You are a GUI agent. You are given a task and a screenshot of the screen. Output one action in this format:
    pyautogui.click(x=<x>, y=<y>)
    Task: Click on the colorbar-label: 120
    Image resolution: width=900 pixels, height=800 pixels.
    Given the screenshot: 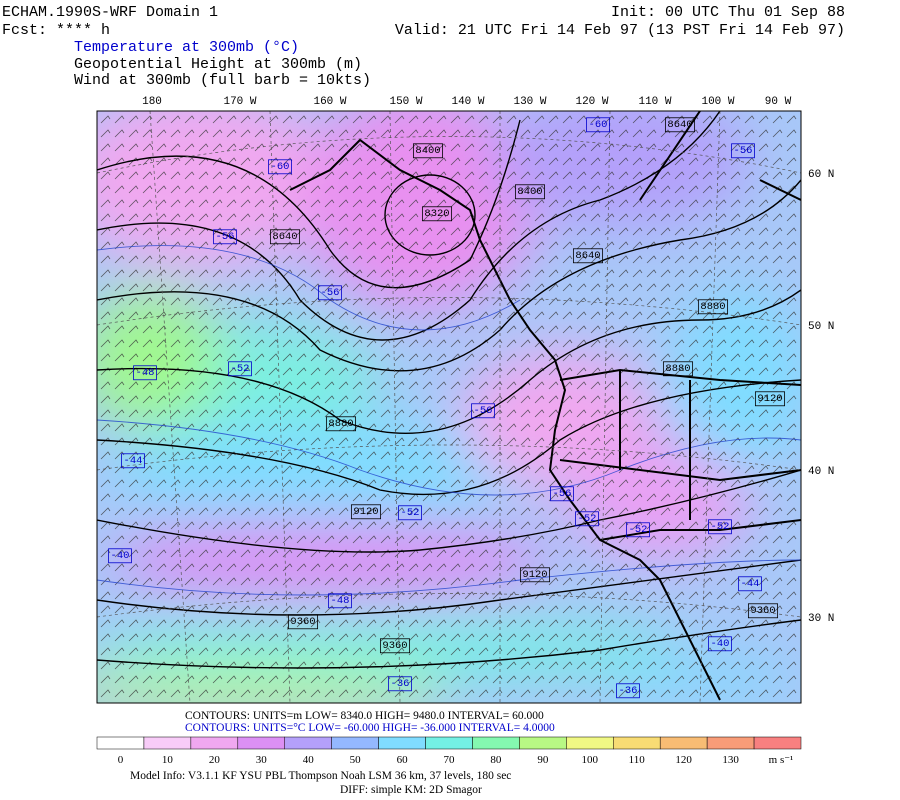 What is the action you would take?
    pyautogui.click(x=683, y=760)
    